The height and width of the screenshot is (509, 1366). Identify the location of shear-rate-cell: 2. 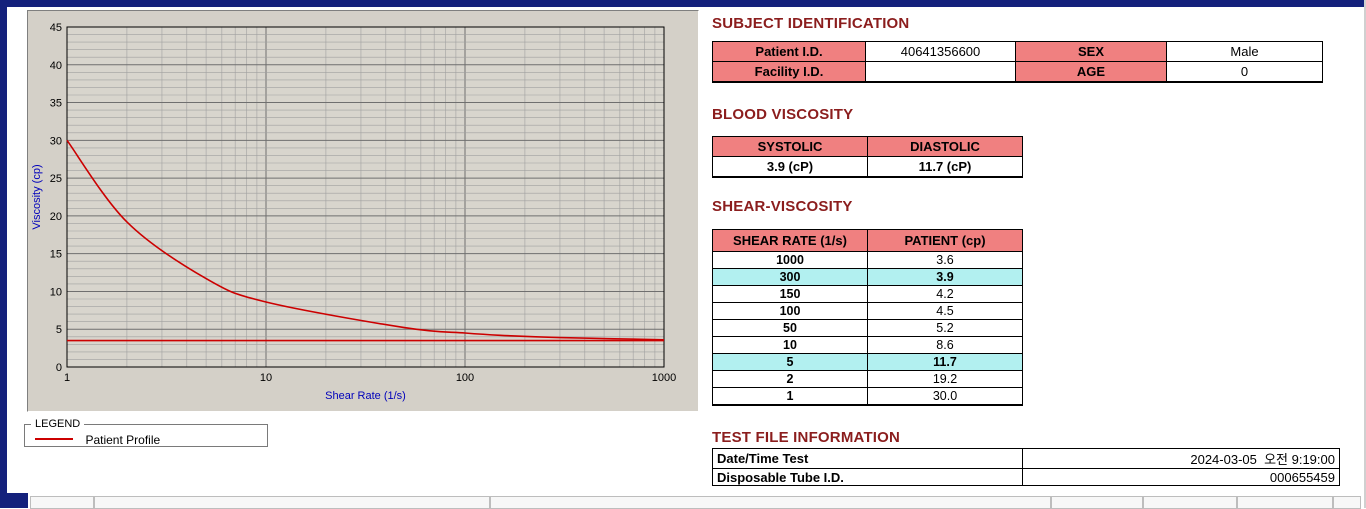
(790, 379).